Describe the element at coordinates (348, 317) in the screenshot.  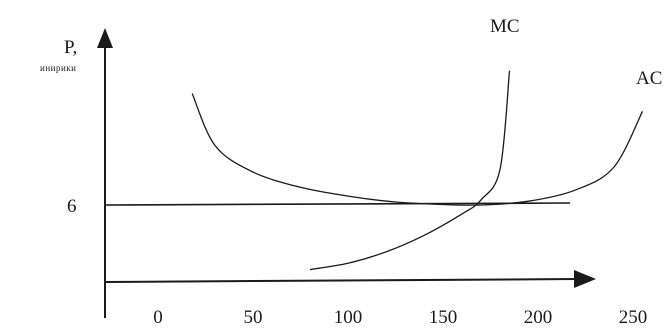
I see `x-tick-label: 100` at that location.